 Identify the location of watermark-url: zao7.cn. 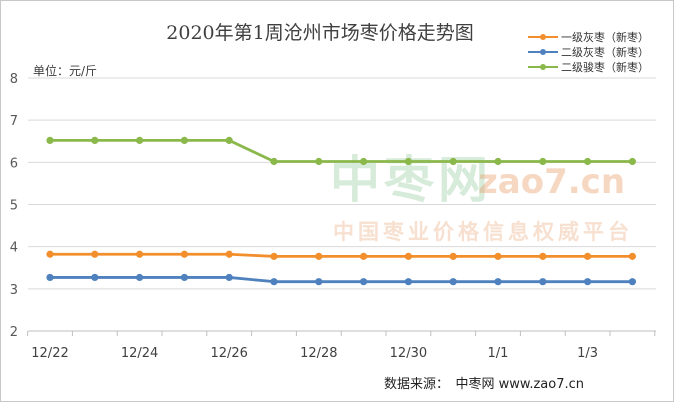
(552, 182).